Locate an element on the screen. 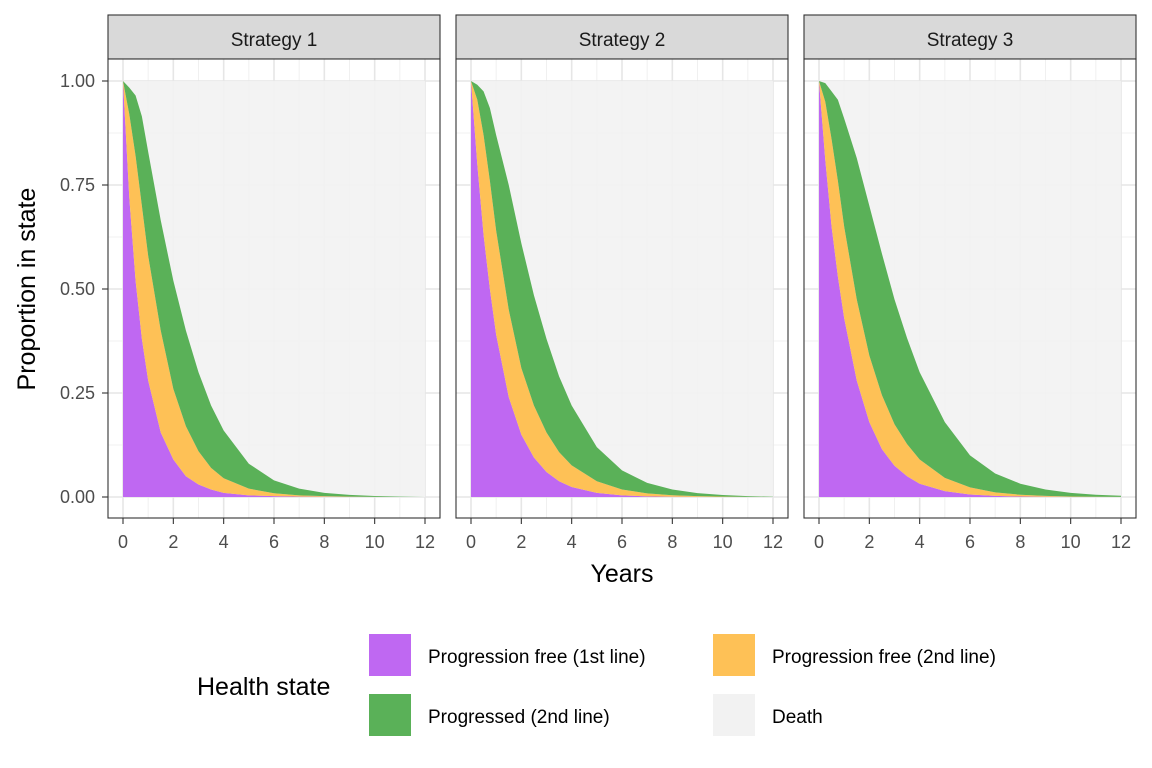  legend-key-progression-free-1st-line is located at coordinates (390, 655).